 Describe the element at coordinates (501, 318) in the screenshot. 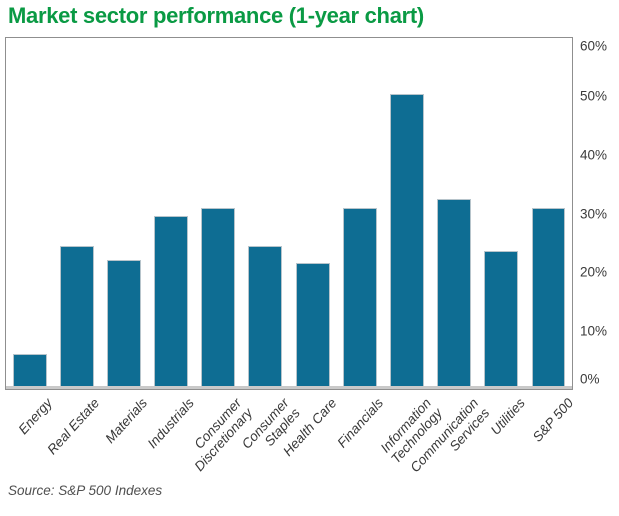

I see `bar-utilities` at that location.